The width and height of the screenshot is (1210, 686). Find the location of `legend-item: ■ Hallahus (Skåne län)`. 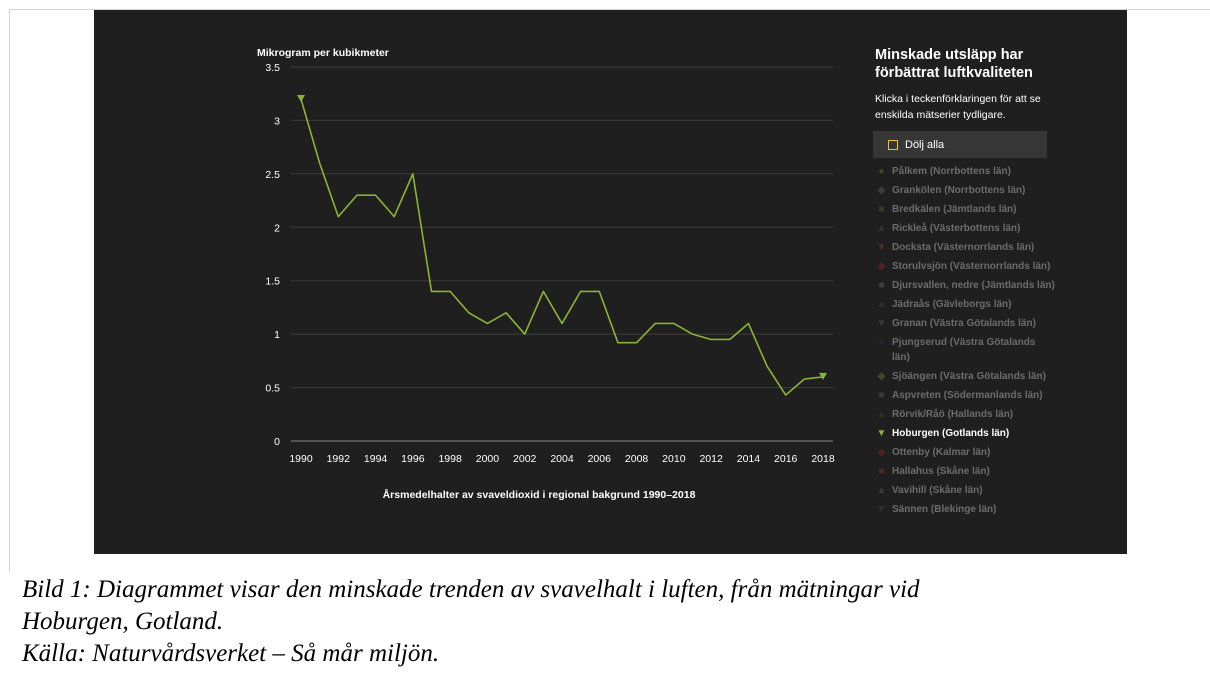

legend-item: ■ Hallahus (Skåne län) is located at coordinates (964, 471).